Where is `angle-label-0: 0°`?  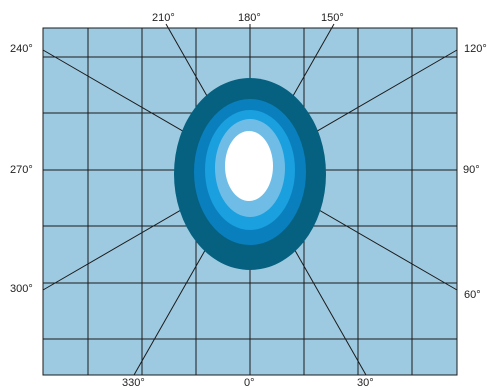 angle-label-0: 0° is located at coordinates (249, 382).